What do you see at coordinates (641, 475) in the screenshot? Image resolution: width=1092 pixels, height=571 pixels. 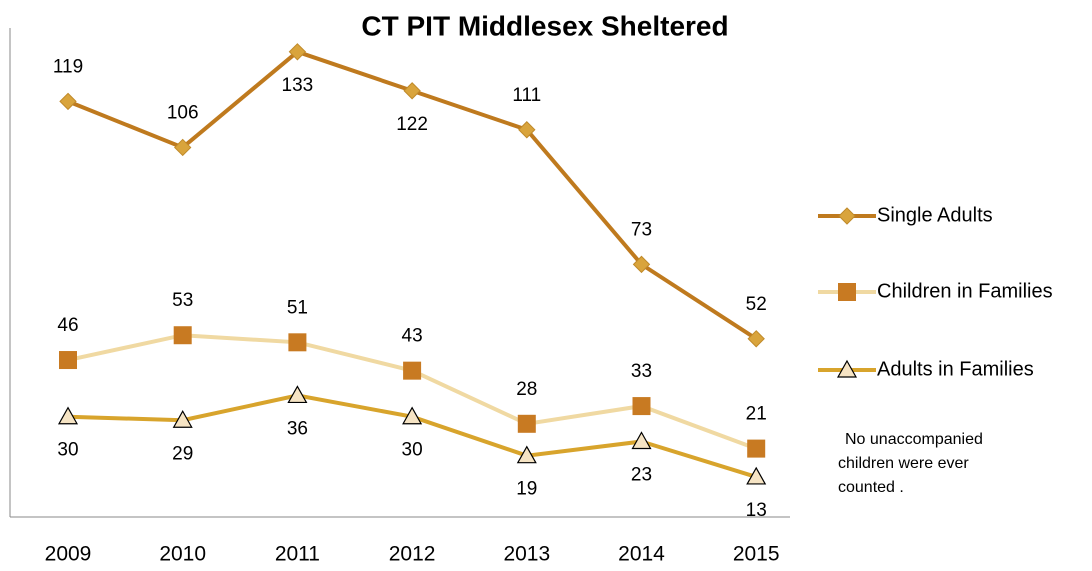 I see `data-label: 23` at bounding box center [641, 475].